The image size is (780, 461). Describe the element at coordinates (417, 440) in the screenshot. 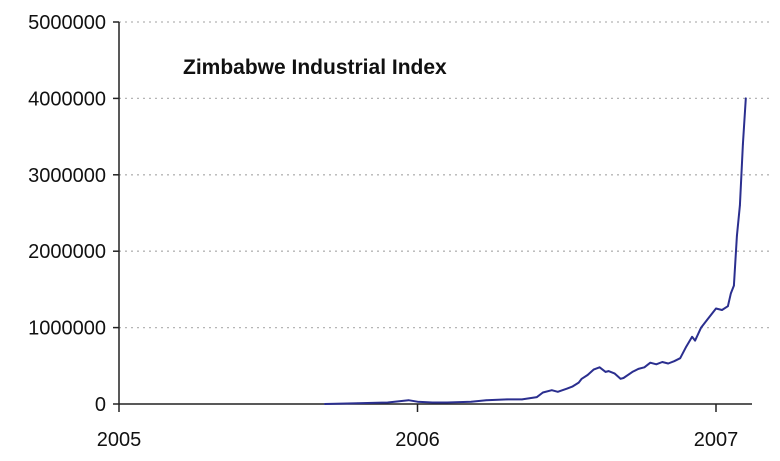

I see `x-tick-label: 2006` at that location.